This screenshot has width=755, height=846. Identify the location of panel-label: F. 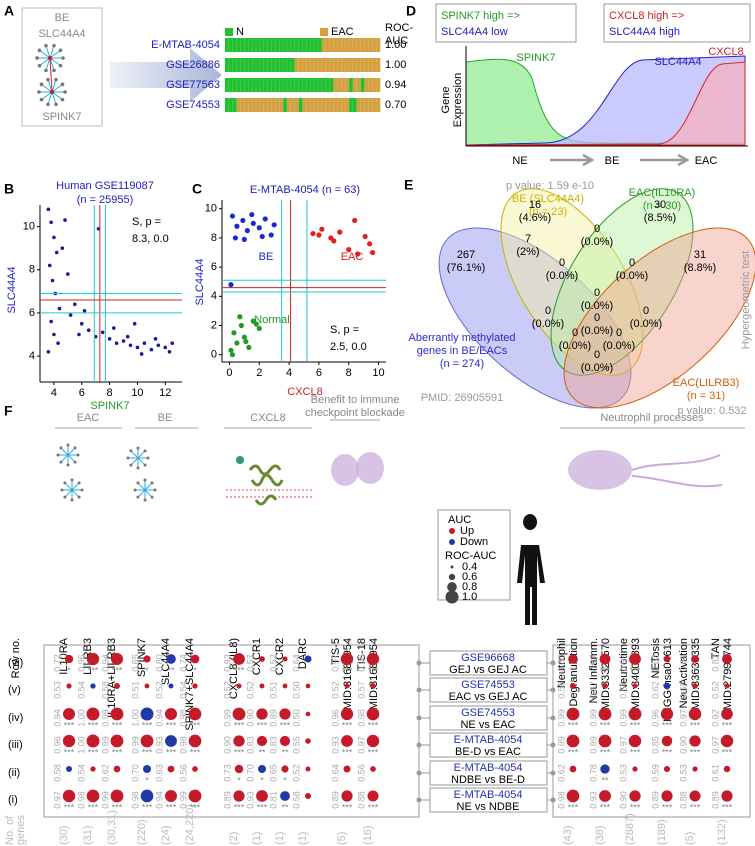
(8, 411).